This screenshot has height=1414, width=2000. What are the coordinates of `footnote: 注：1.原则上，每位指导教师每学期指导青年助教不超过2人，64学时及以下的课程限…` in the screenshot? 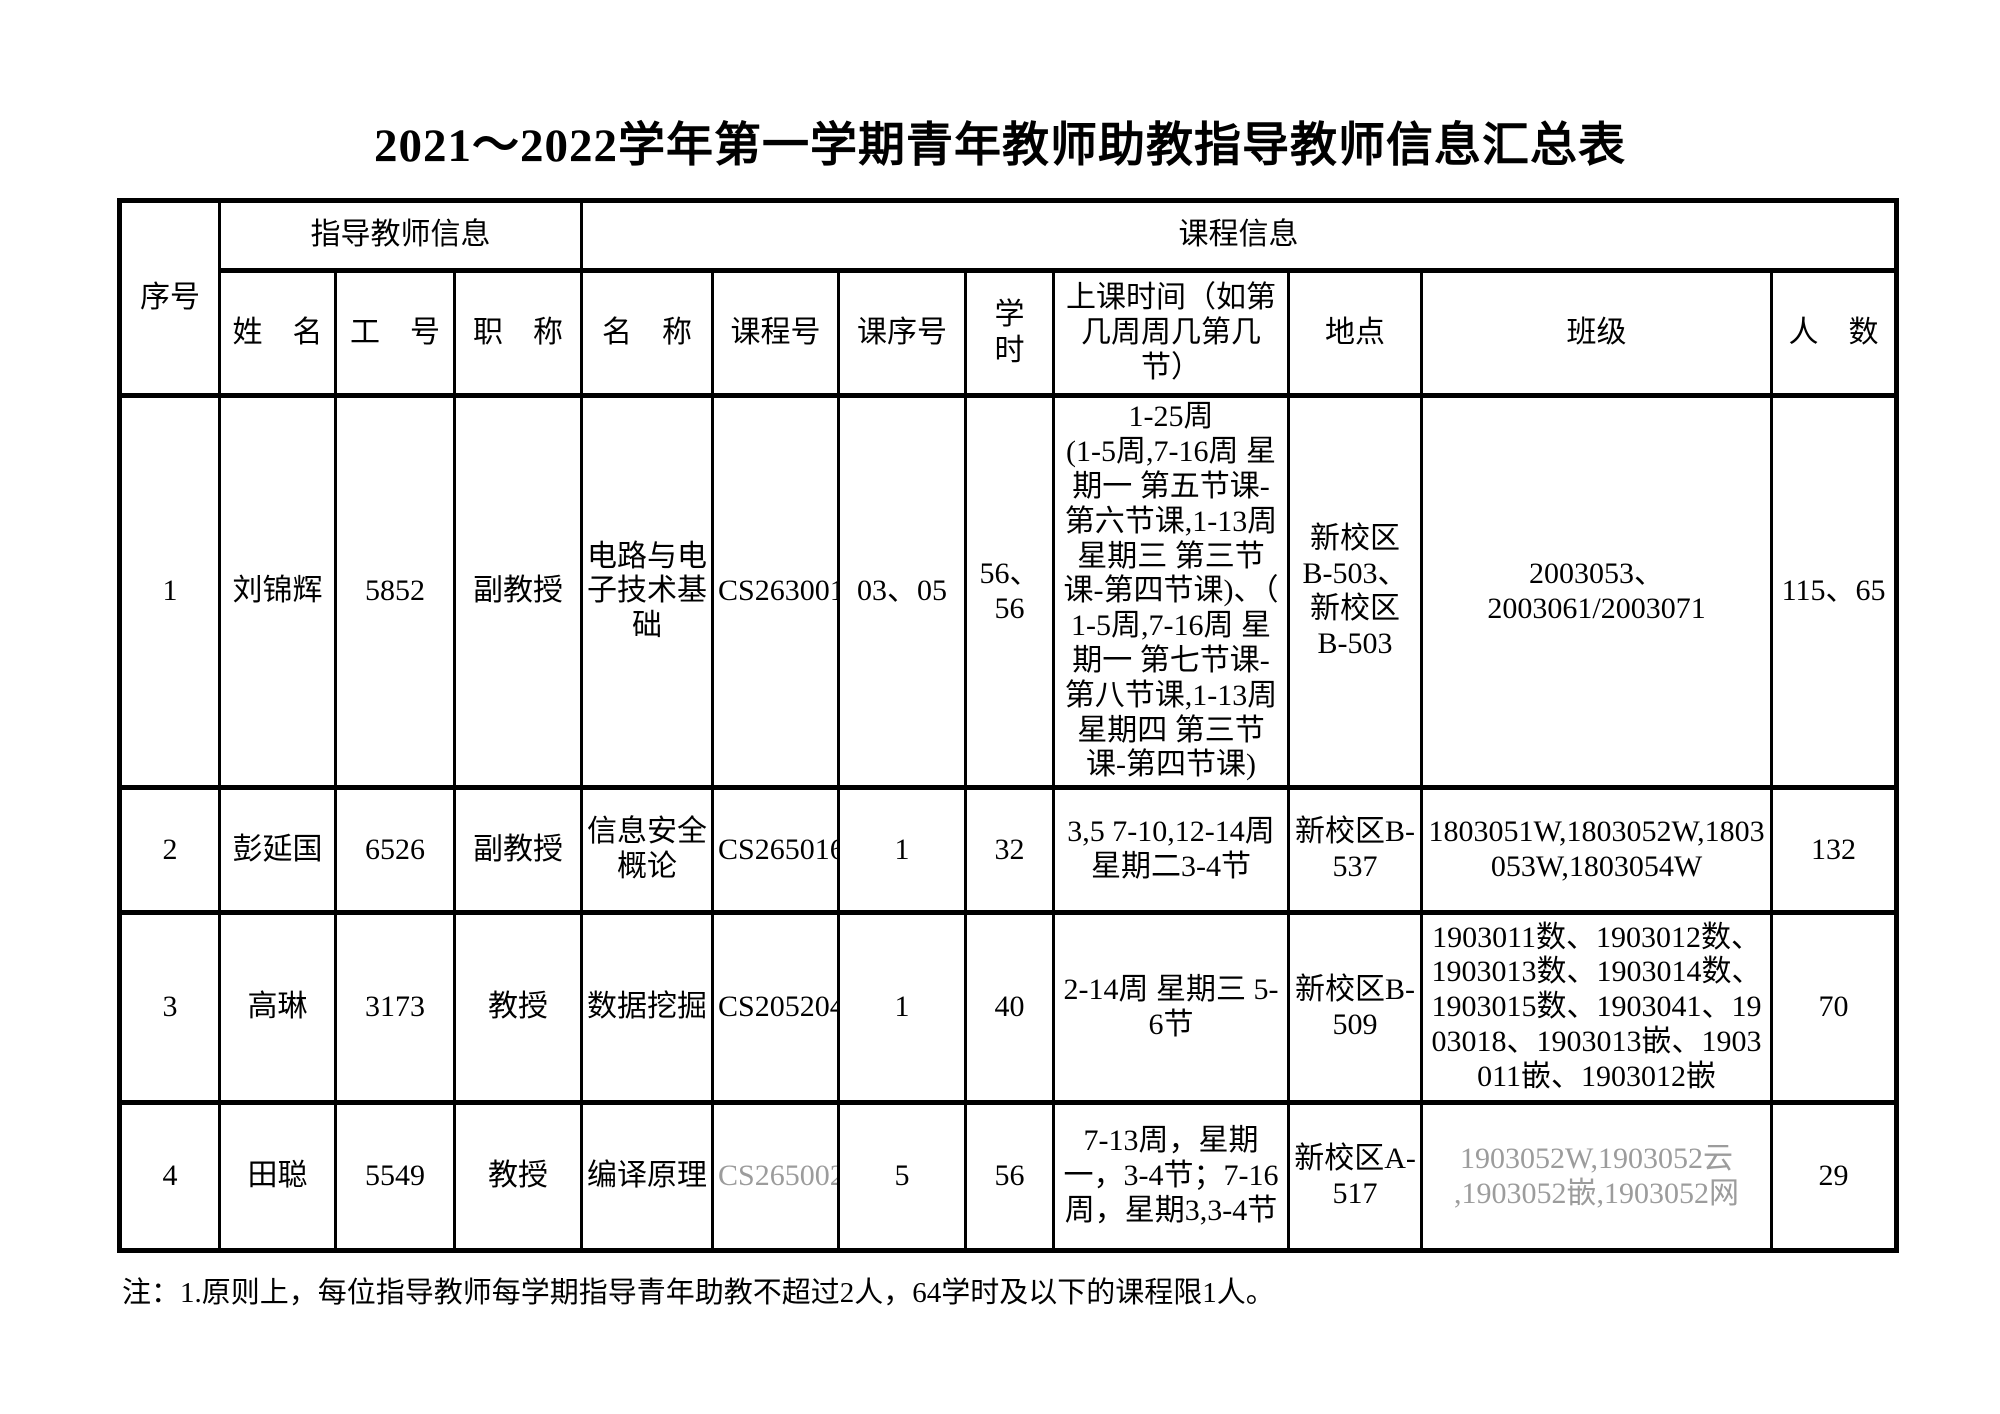 It's located at (698, 1293).